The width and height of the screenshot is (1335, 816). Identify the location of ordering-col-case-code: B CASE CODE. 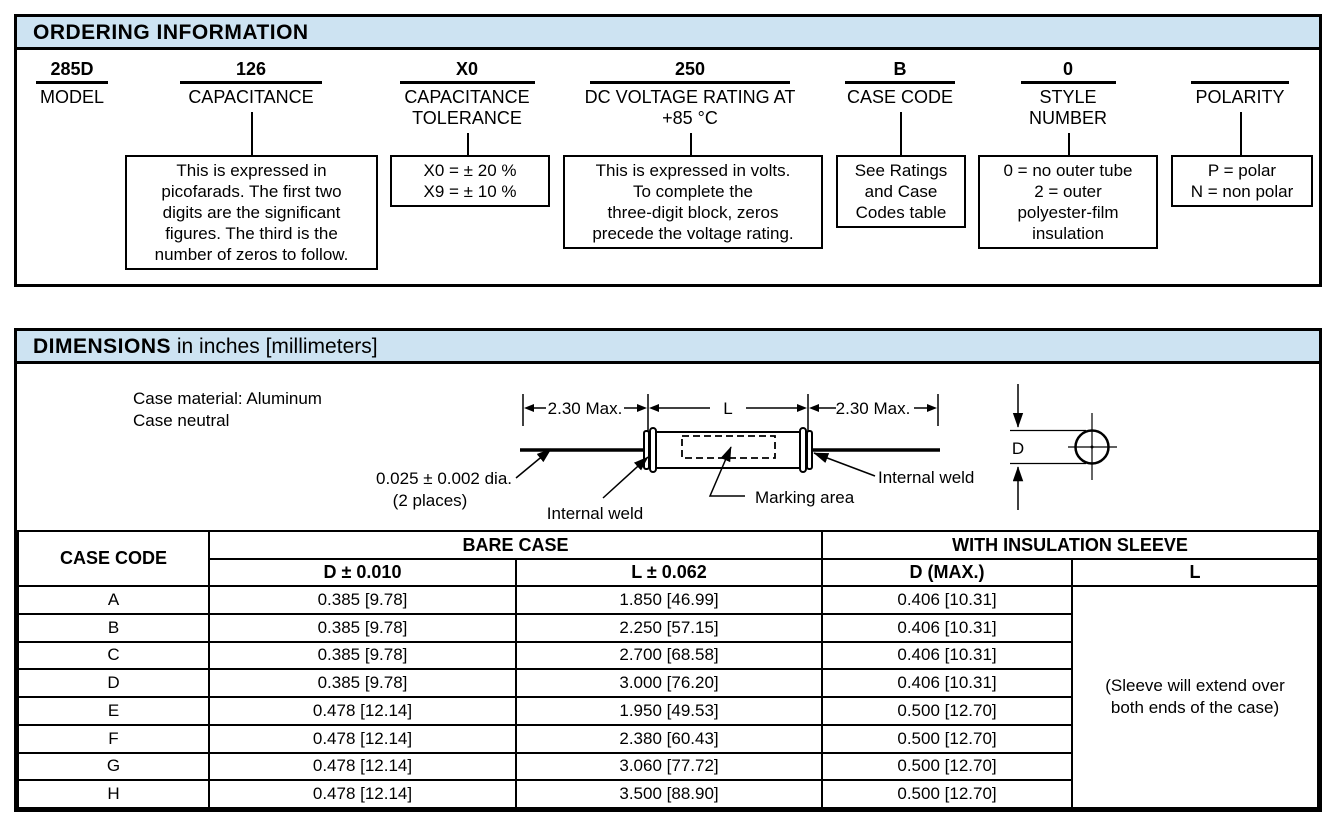
(900, 83).